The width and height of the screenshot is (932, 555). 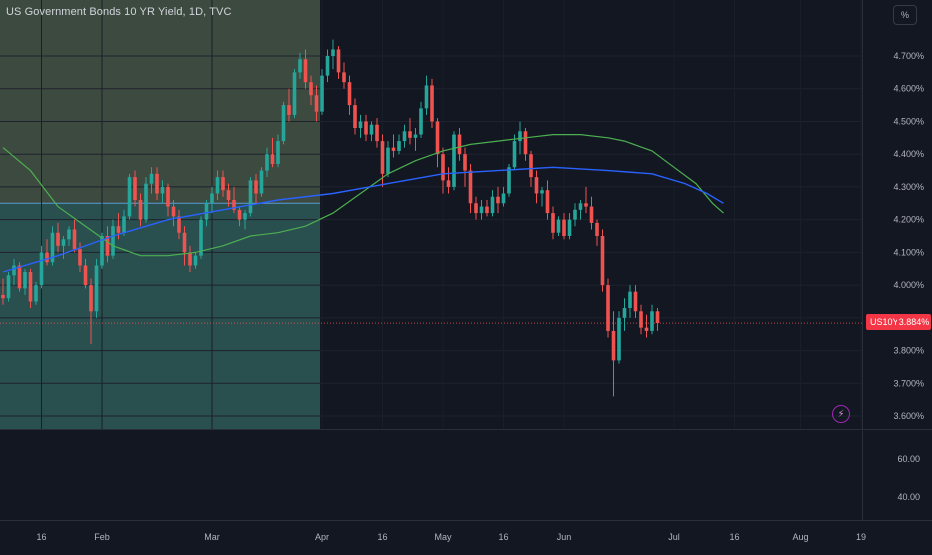 I want to click on lightning-icon: ⚡, so click(x=841, y=414).